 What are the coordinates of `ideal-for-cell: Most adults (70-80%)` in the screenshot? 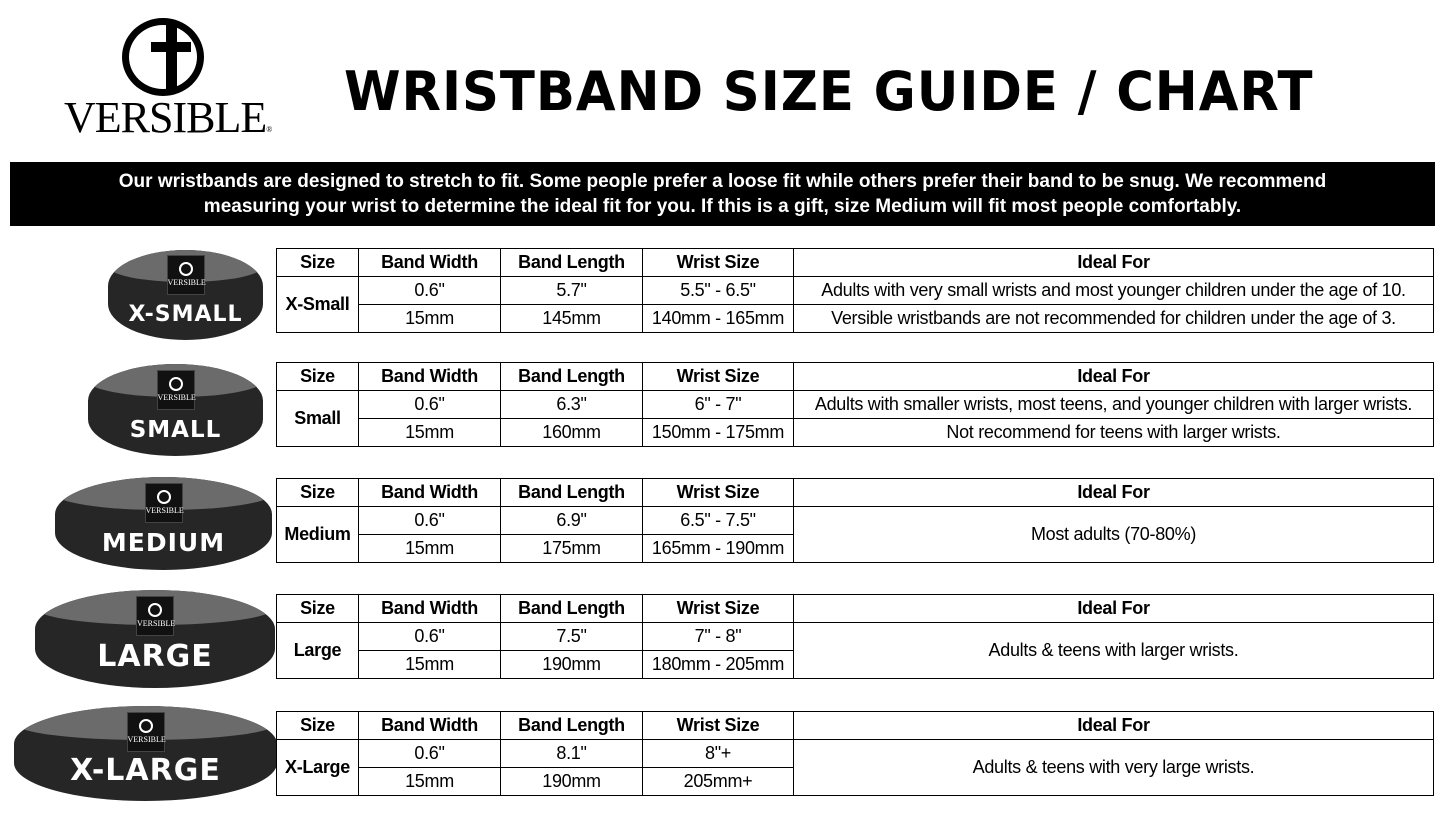 It's located at (1113, 534).